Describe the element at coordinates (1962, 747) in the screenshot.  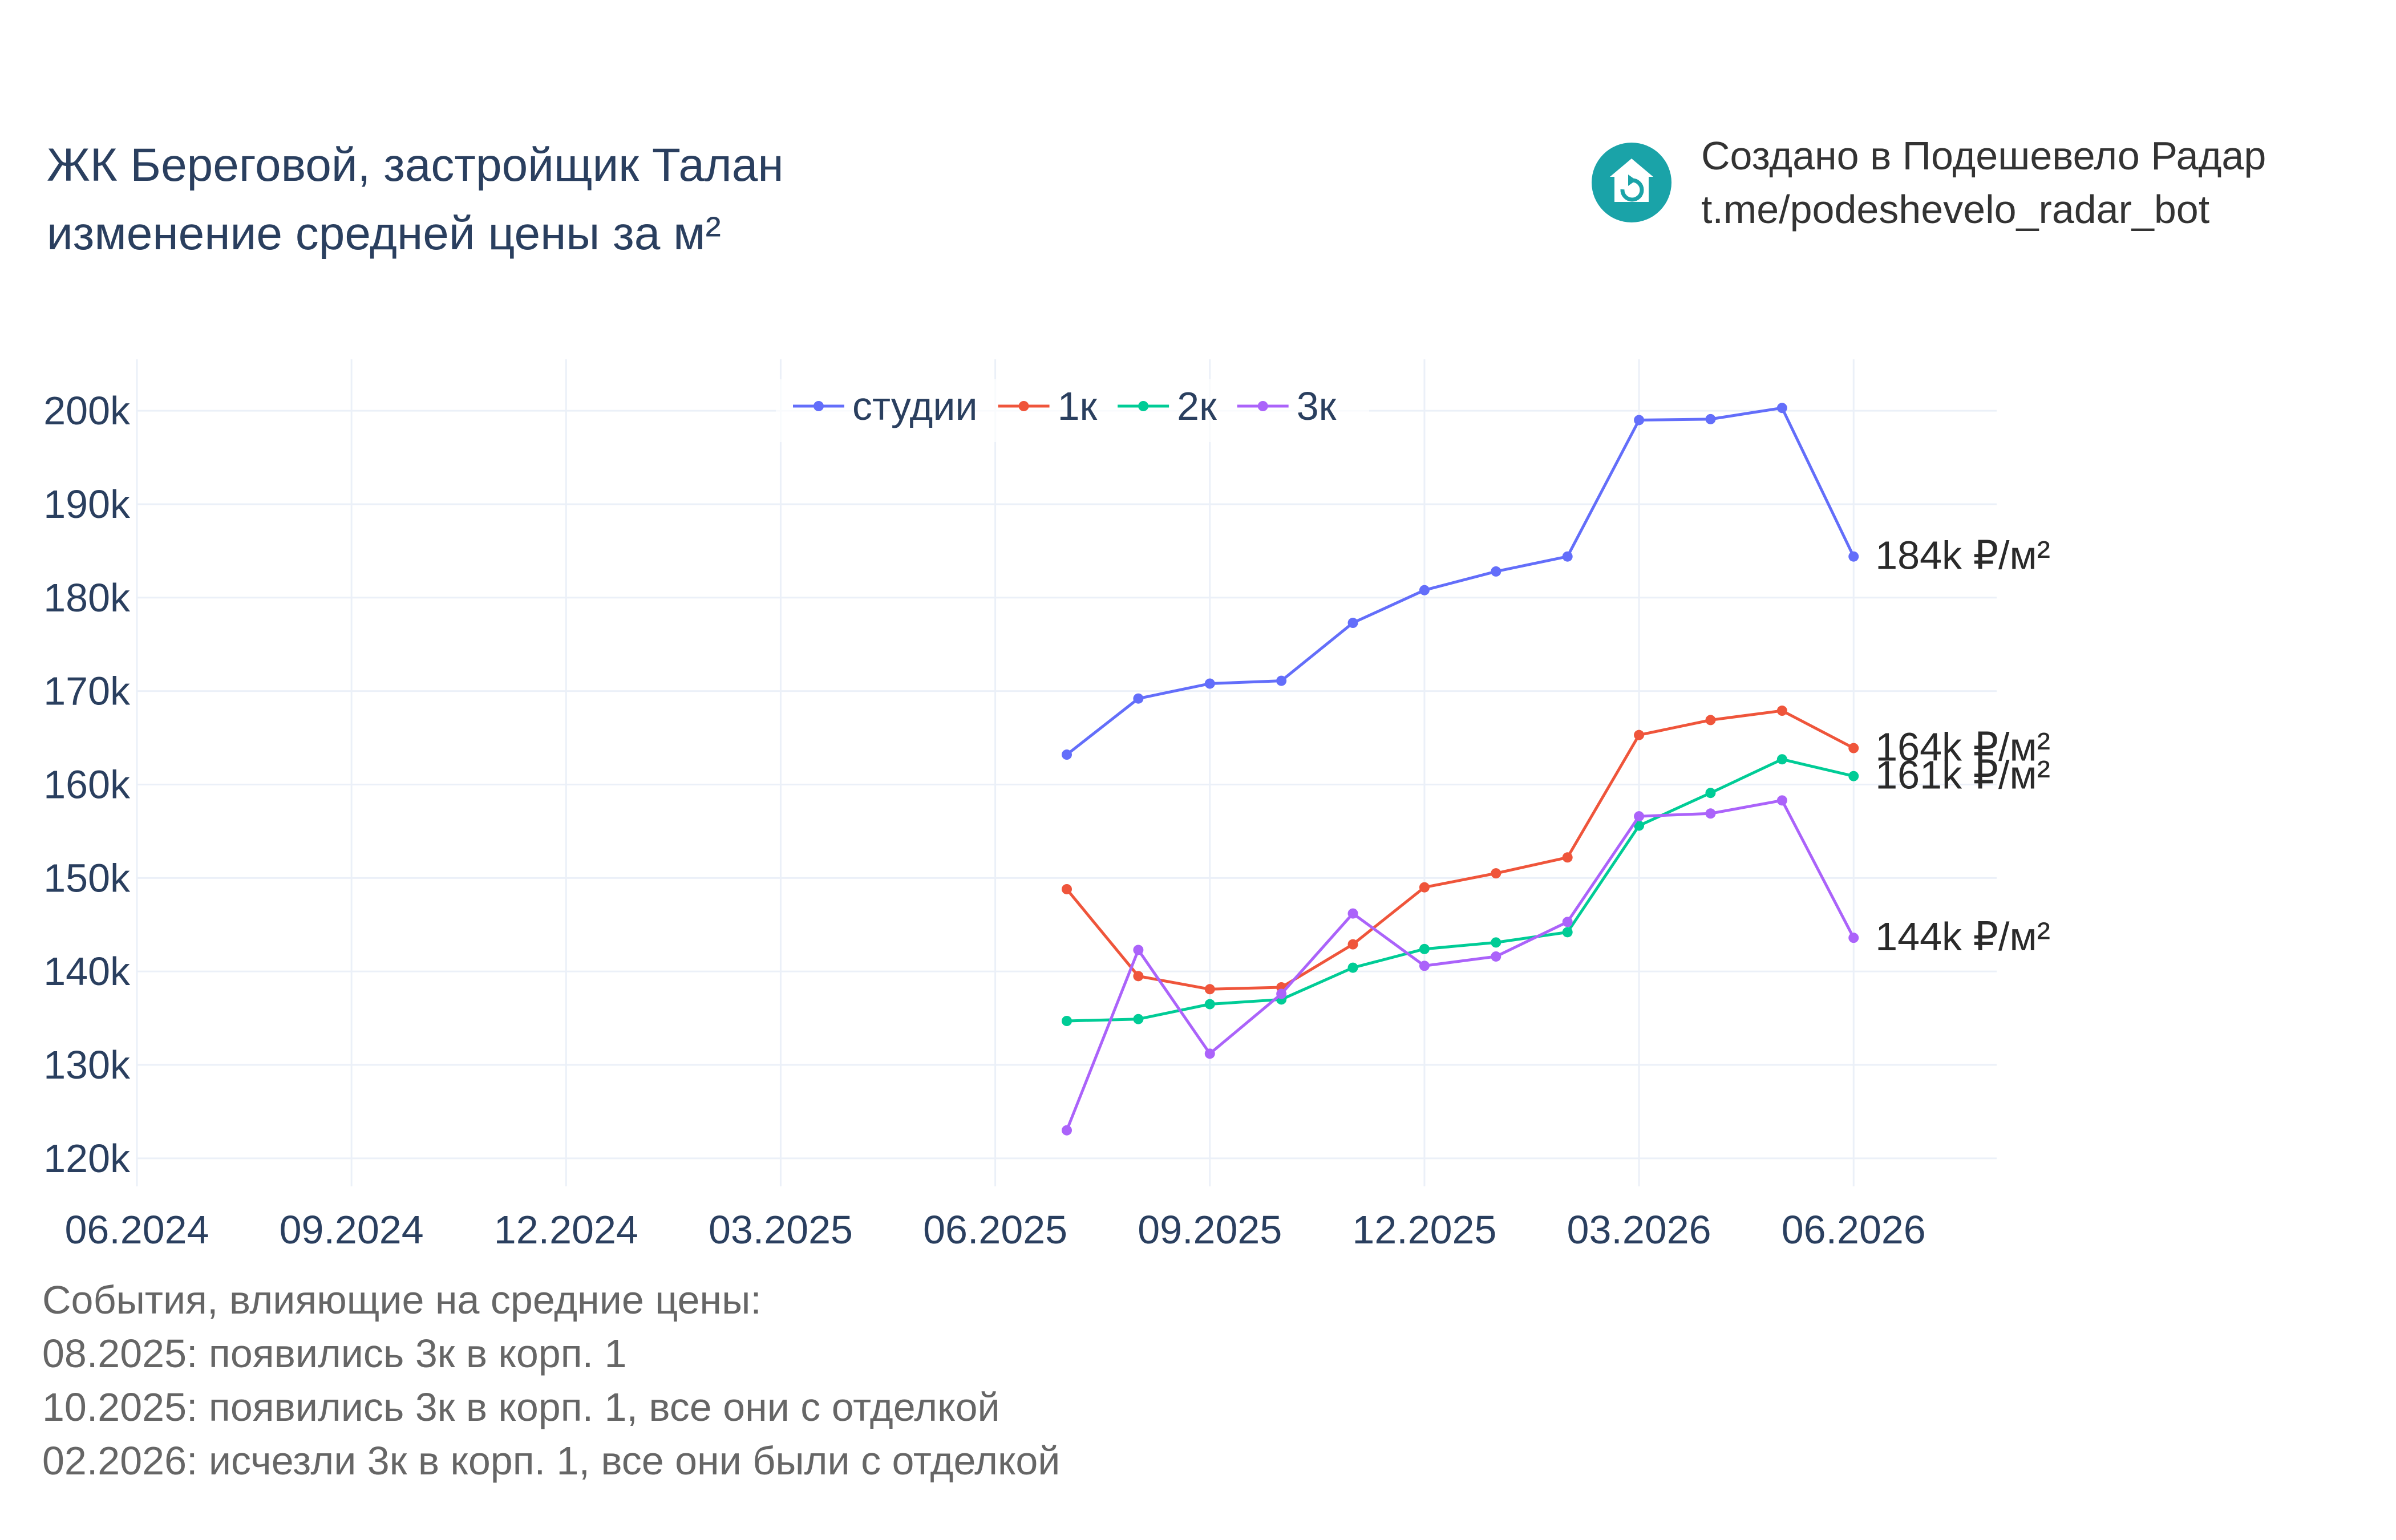
I see `end-value-label: 164k ₽/м²` at that location.